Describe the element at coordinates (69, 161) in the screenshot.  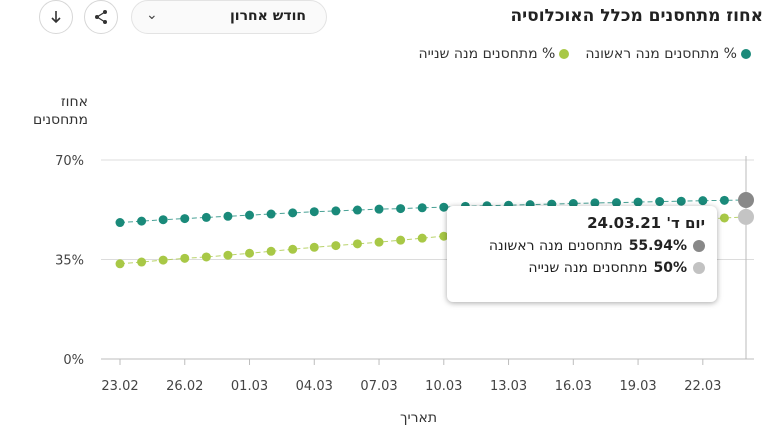
I see `y-tick-label: 70%` at that location.